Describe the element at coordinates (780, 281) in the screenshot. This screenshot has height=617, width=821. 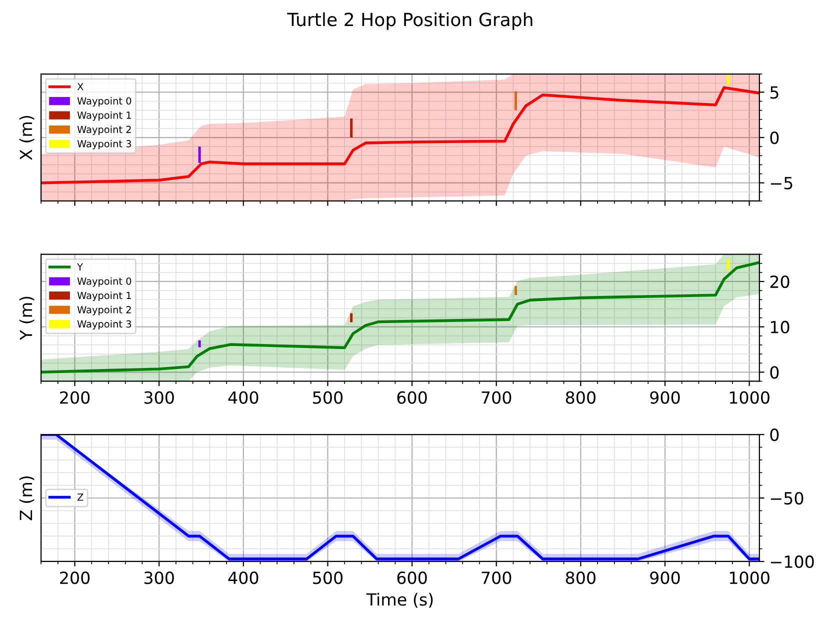
I see `y-tick-label: 20` at that location.